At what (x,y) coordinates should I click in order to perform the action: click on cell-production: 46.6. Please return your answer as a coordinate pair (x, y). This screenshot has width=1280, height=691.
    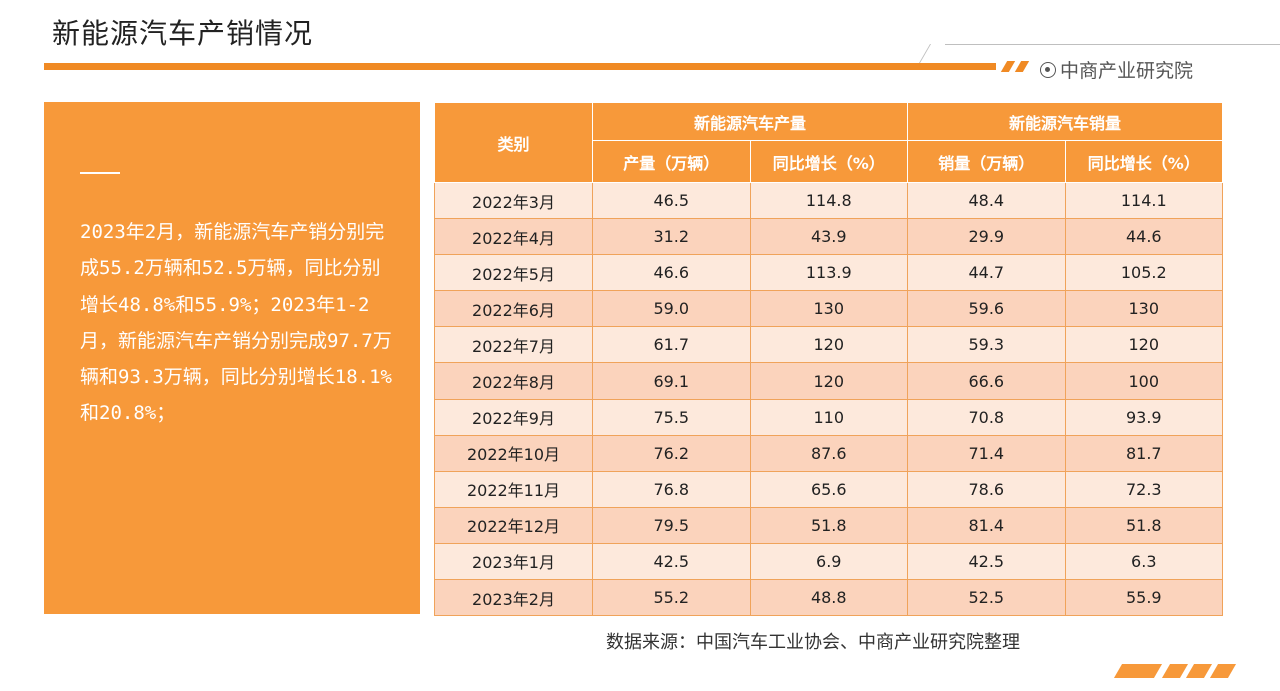
    Looking at the image, I should click on (671, 273).